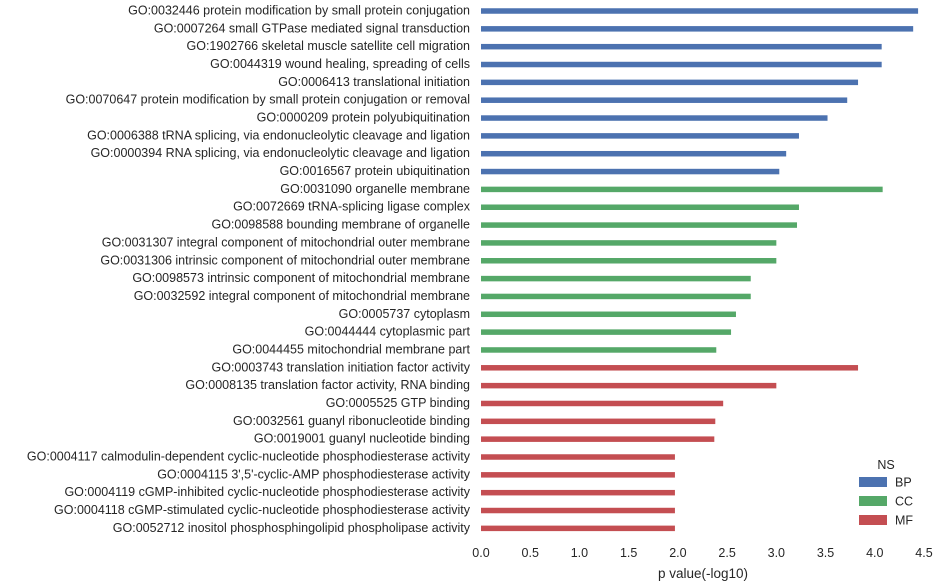  Describe the element at coordinates (885, 465) in the screenshot. I see `legend-title: NS` at that location.